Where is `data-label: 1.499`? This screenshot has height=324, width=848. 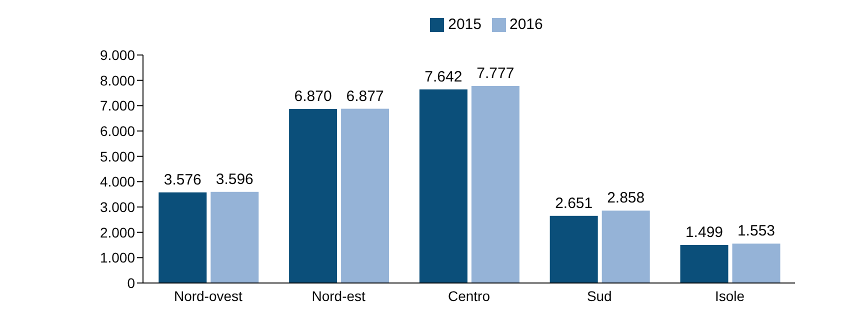 data-label: 1.499 is located at coordinates (704, 233).